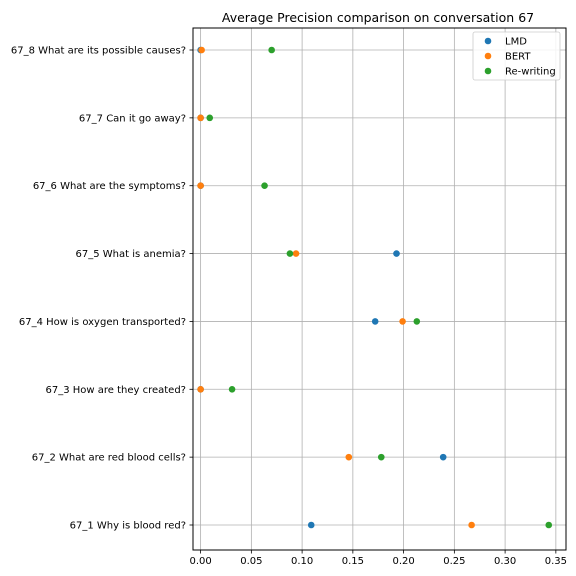 This screenshot has height=576, width=576. What do you see at coordinates (403, 561) in the screenshot?
I see `x-tick-label: 0.20` at bounding box center [403, 561].